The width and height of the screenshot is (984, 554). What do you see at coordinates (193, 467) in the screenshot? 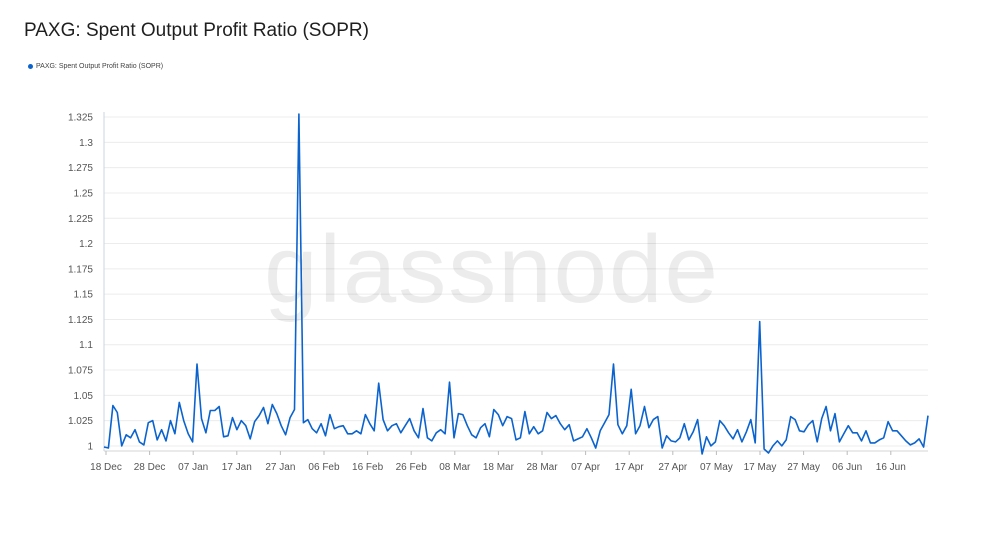
I see `x-tick-label: 07 Jan` at bounding box center [193, 467].